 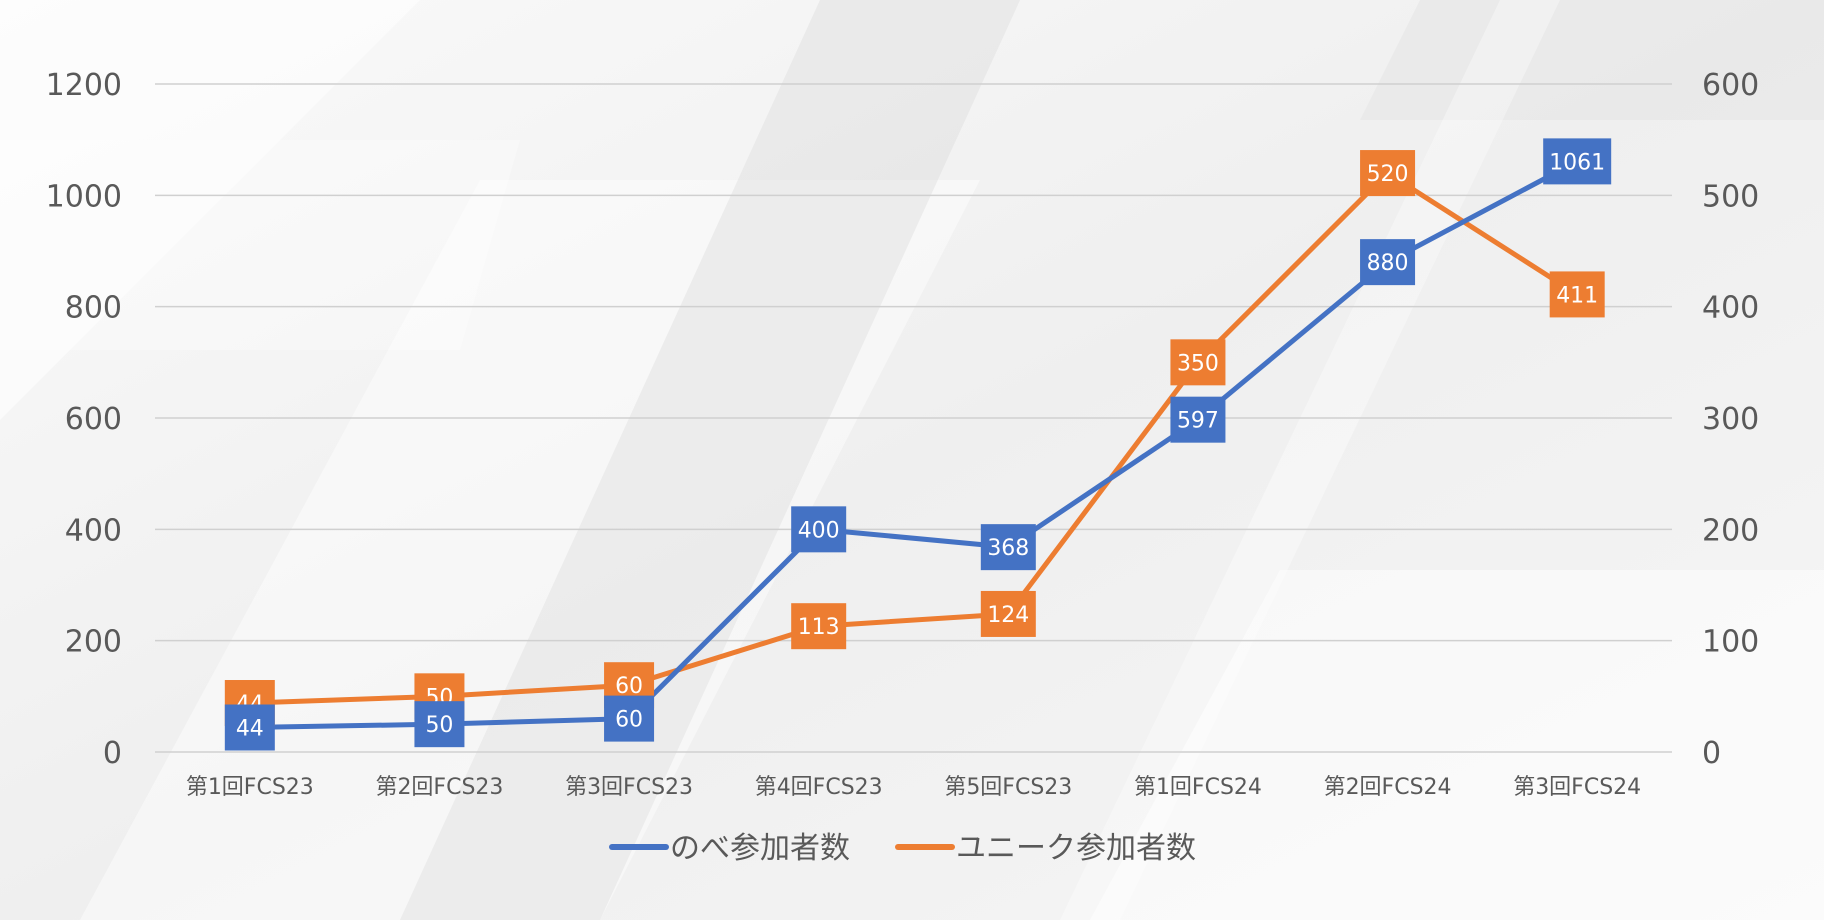 What do you see at coordinates (1730, 642) in the screenshot?
I see `right-tick-label: 100` at bounding box center [1730, 642].